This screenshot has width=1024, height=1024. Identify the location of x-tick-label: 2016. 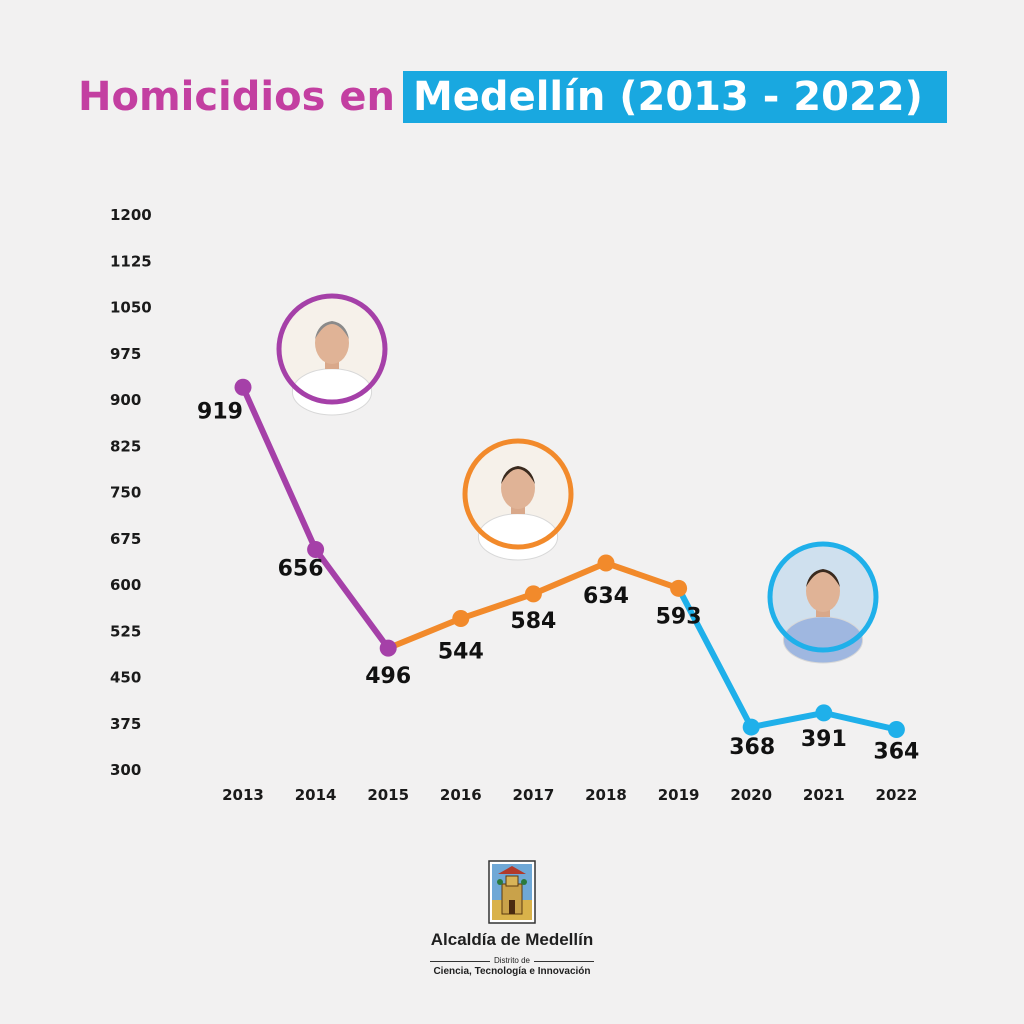
(461, 795).